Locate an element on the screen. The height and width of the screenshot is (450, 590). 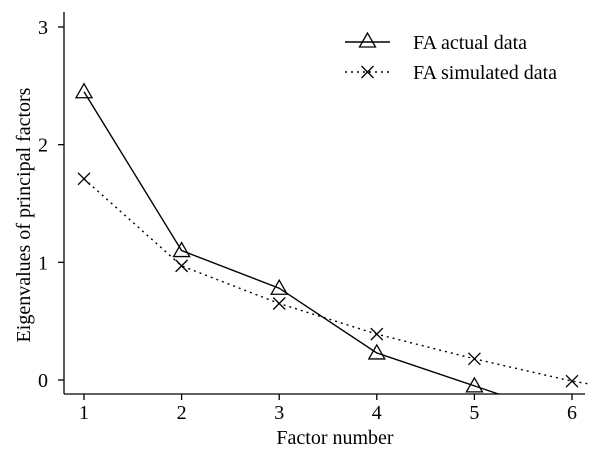
legend-triangle-marker is located at coordinates (367, 39).